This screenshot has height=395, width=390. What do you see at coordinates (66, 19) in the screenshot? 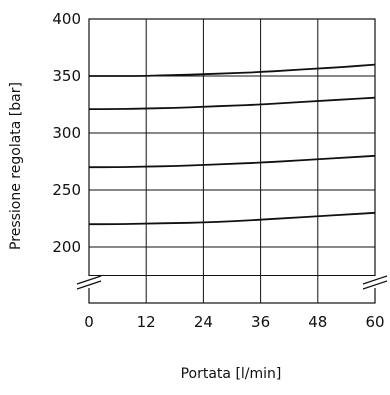
I see `y-tick-label: 400` at bounding box center [66, 19].